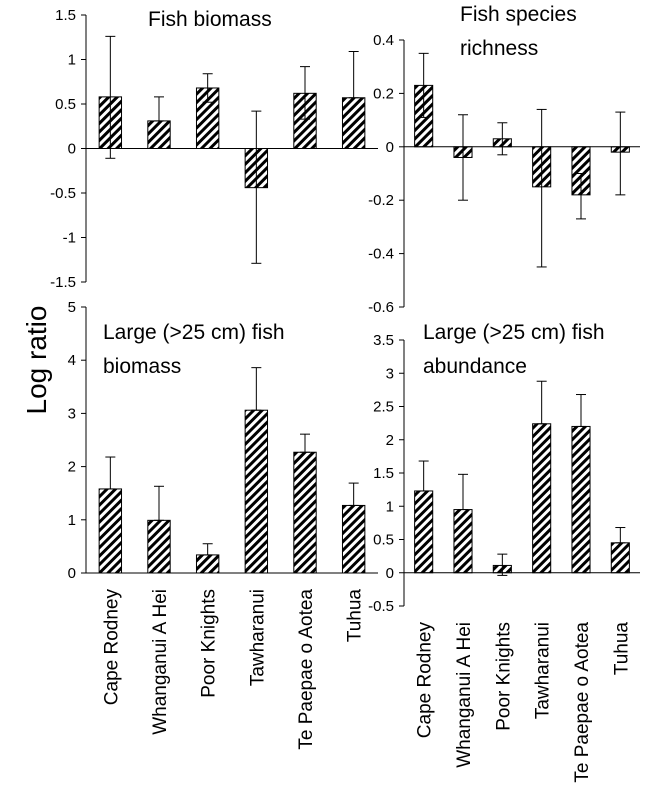  I want to click on y-tick-label: 5, so click(72, 307).